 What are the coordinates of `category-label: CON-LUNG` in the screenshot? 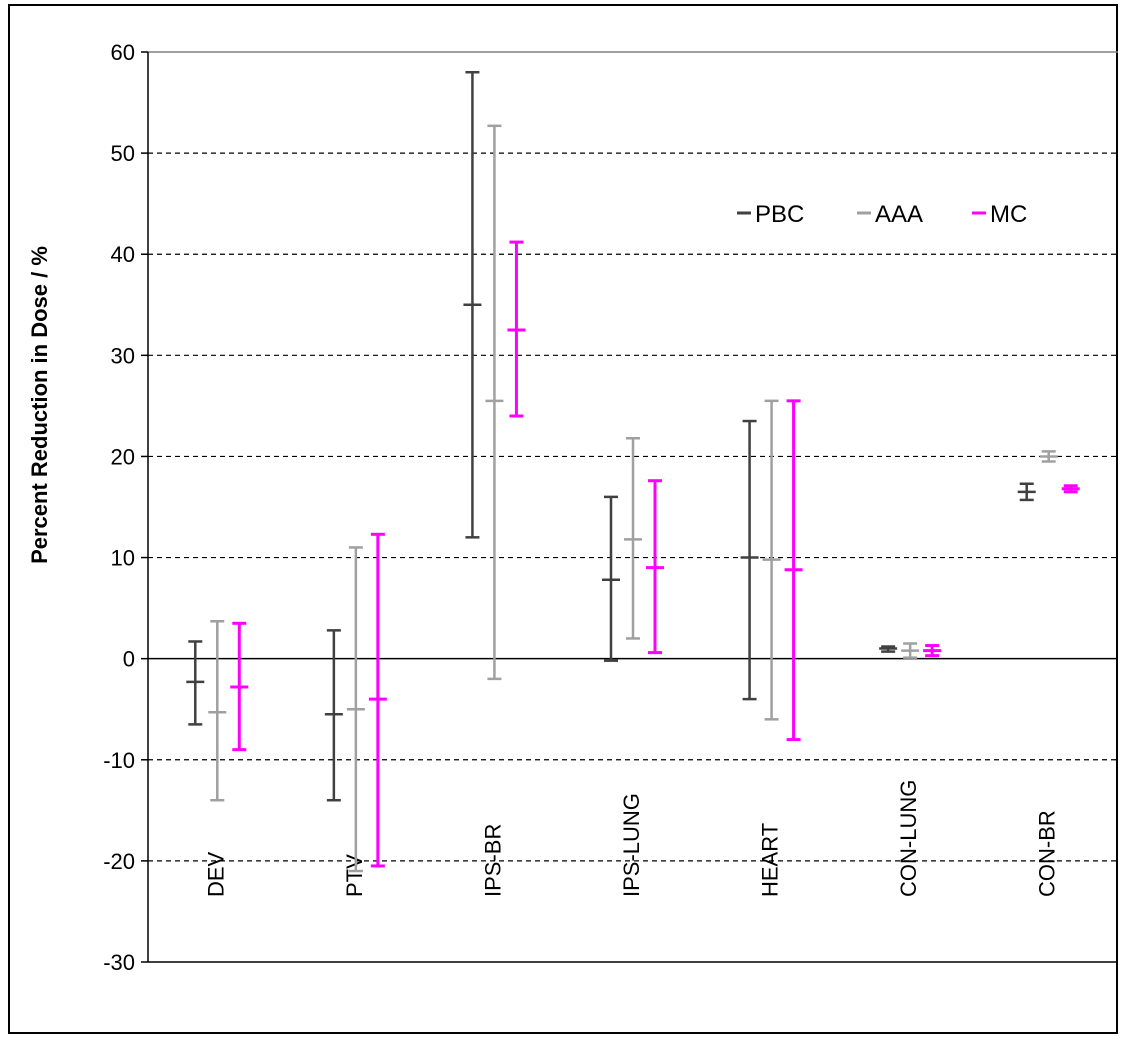 It's located at (908, 838).